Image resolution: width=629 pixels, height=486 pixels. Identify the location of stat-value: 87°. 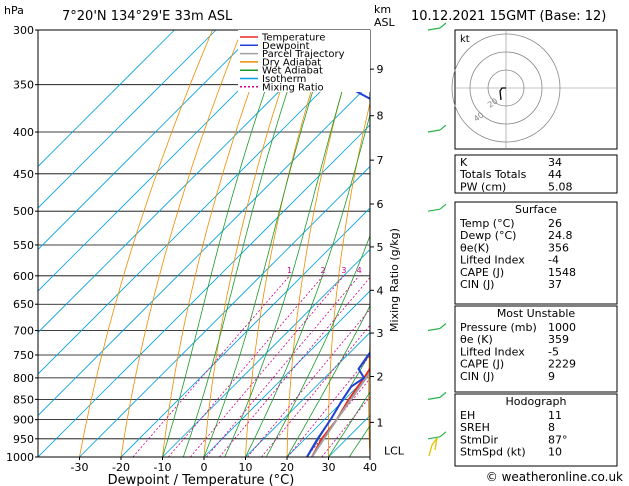
(558, 439).